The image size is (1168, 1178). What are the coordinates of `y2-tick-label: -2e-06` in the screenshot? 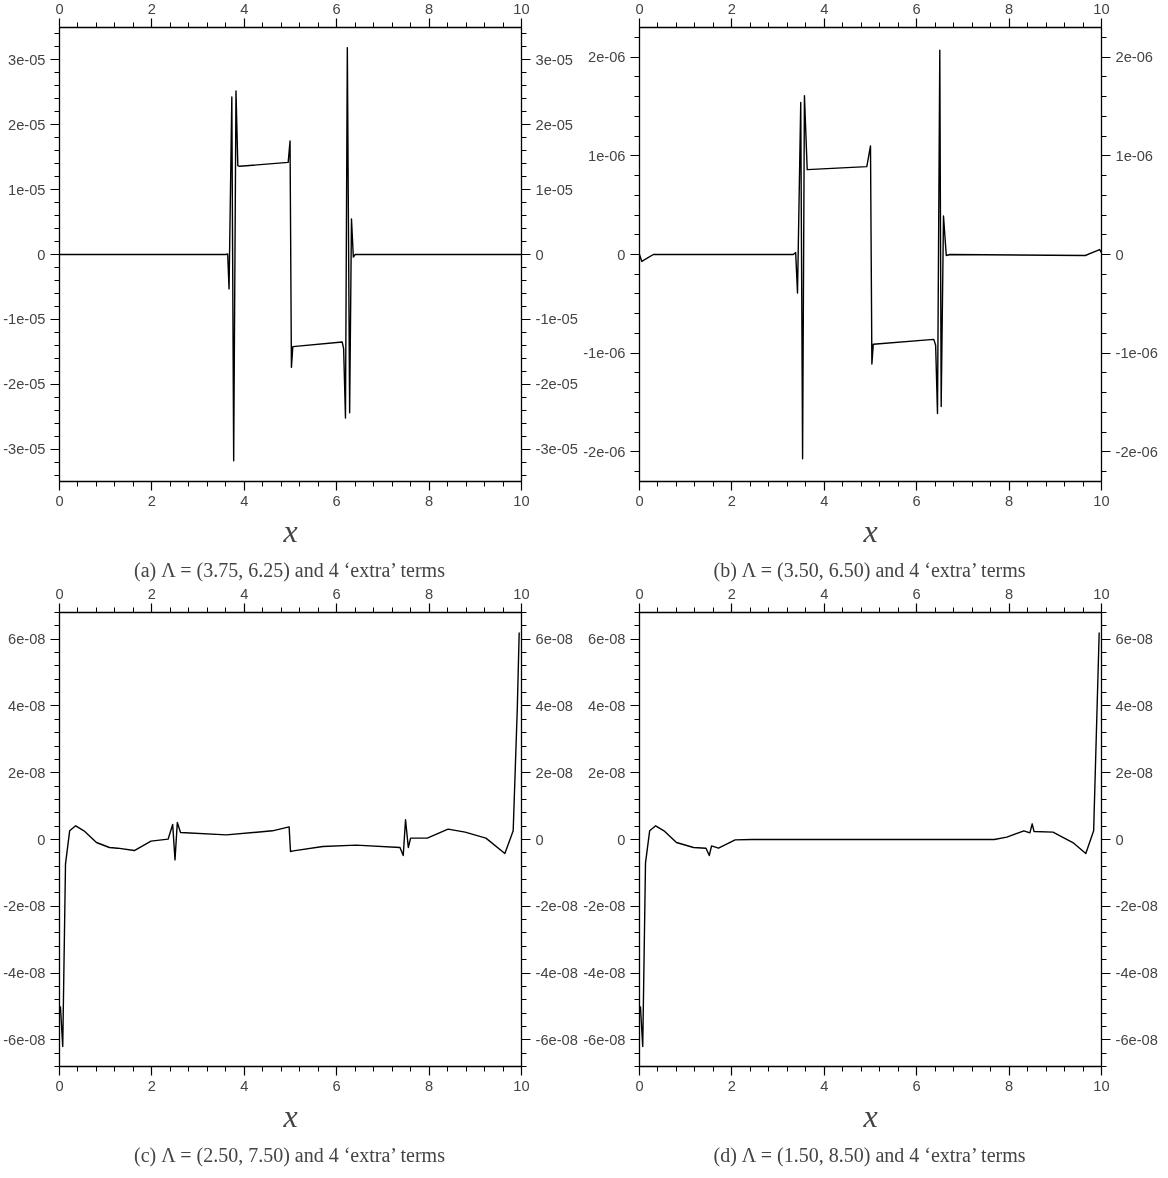 It's located at (1136, 451).